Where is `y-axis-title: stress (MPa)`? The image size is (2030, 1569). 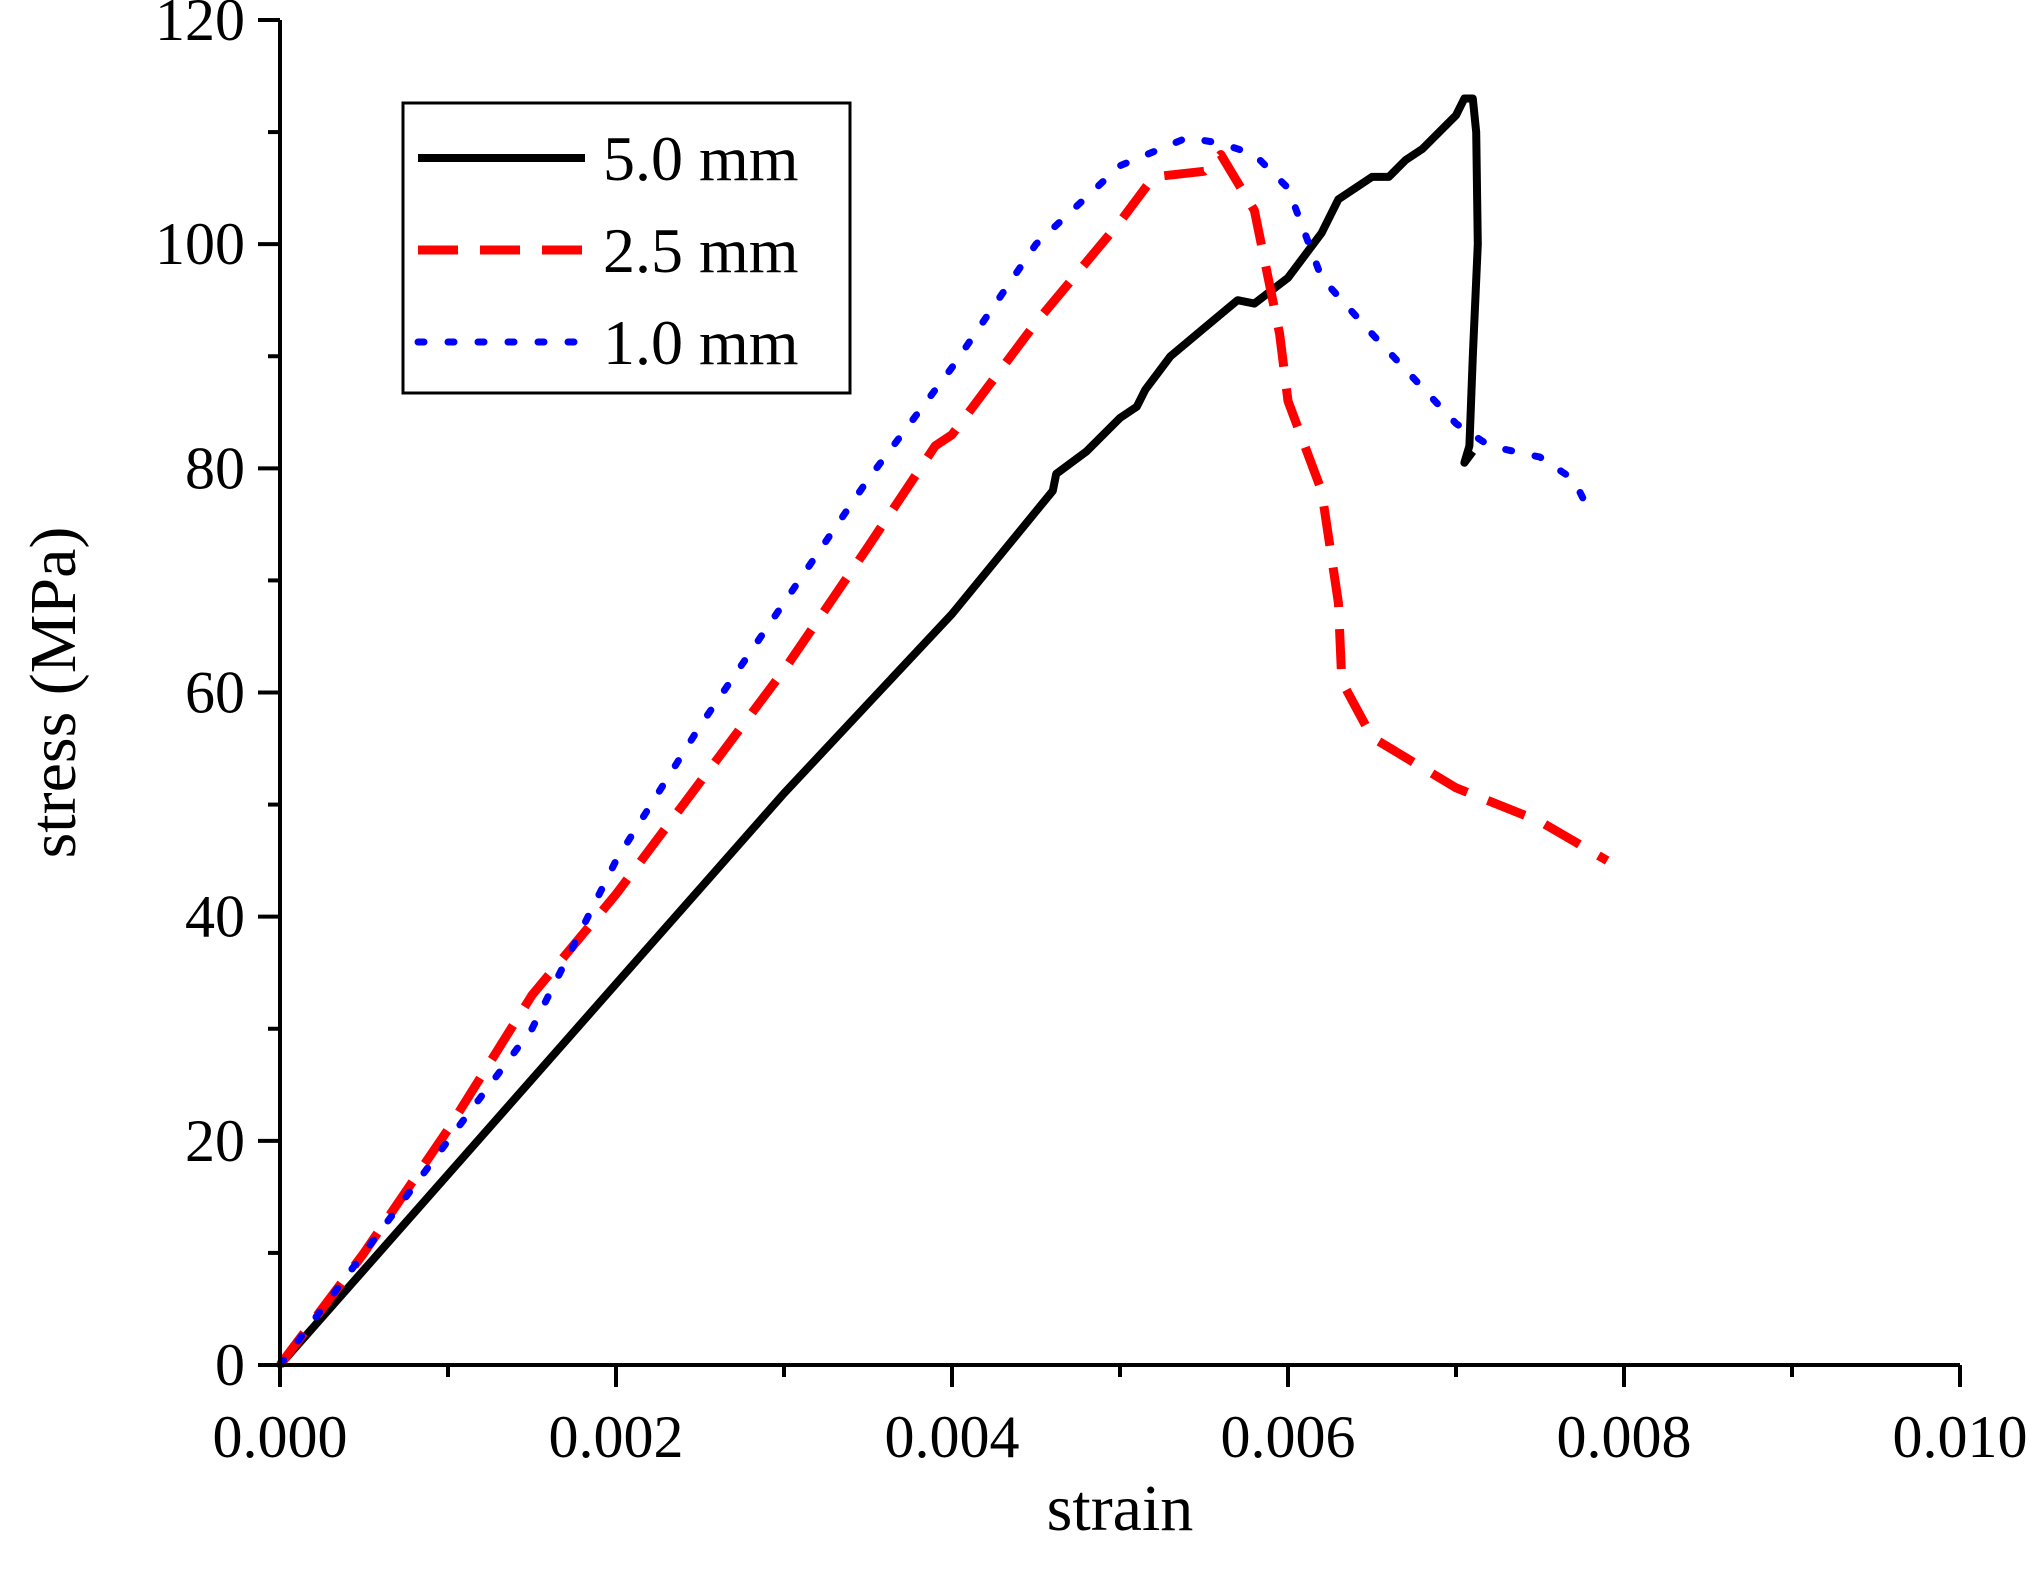 y-axis-title: stress (MPa) is located at coordinates (53, 693).